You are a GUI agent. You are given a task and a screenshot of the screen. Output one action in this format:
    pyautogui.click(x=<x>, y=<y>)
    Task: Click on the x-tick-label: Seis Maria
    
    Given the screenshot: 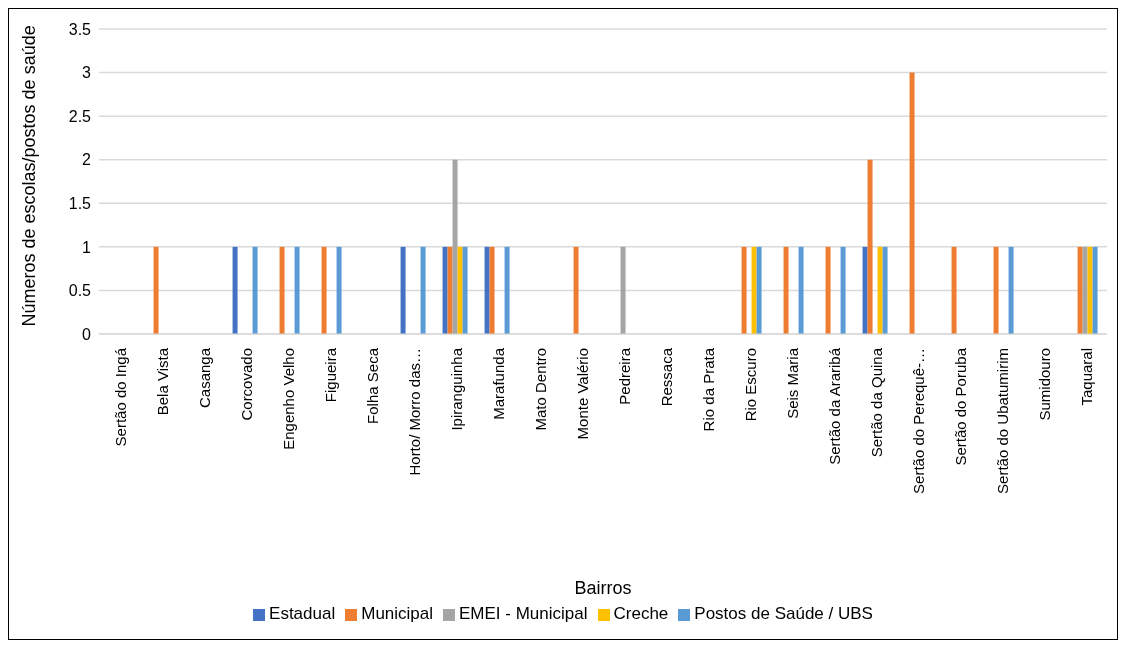 What is the action you would take?
    pyautogui.click(x=792, y=383)
    